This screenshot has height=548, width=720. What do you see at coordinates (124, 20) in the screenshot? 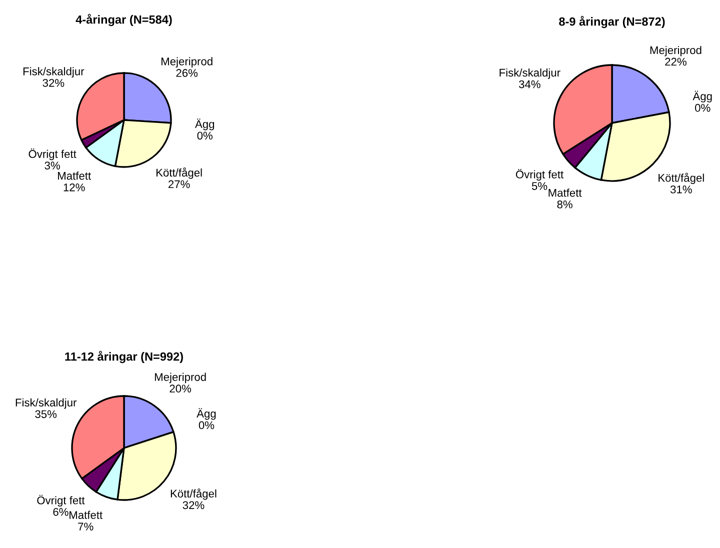
I see `chart-title: 4-åringar (N=584)` at bounding box center [124, 20].